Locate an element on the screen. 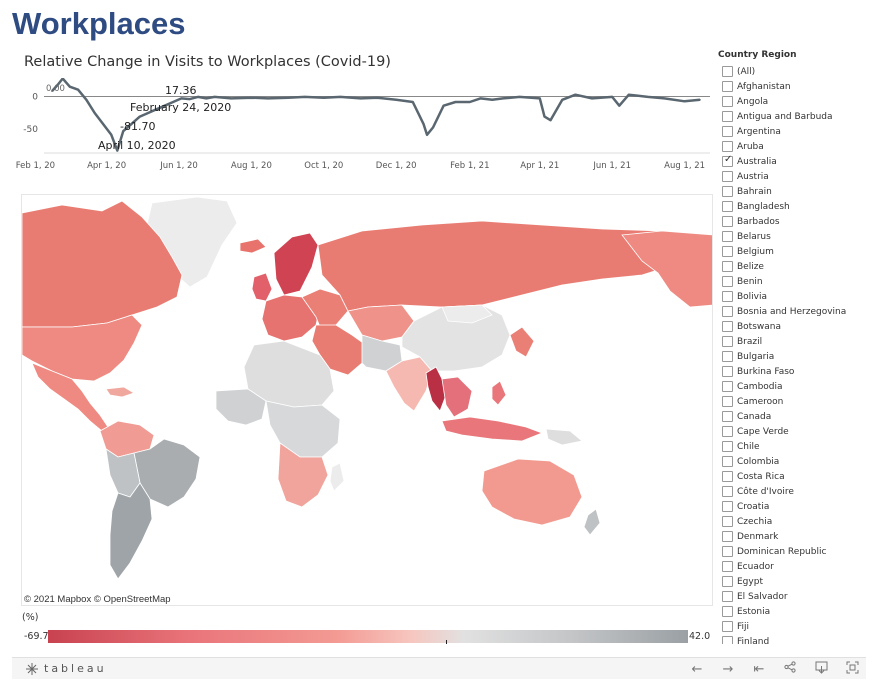 The image size is (886, 700). download-icon is located at coordinates (821, 669).